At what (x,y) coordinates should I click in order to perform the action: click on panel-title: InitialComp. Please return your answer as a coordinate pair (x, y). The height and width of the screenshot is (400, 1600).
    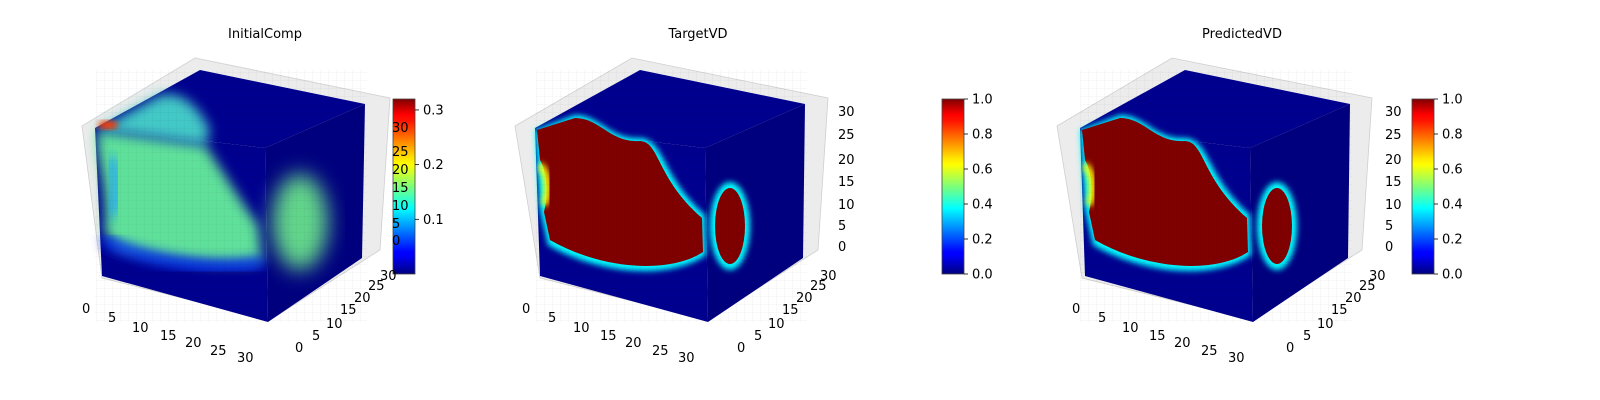
    Looking at the image, I should click on (265, 34).